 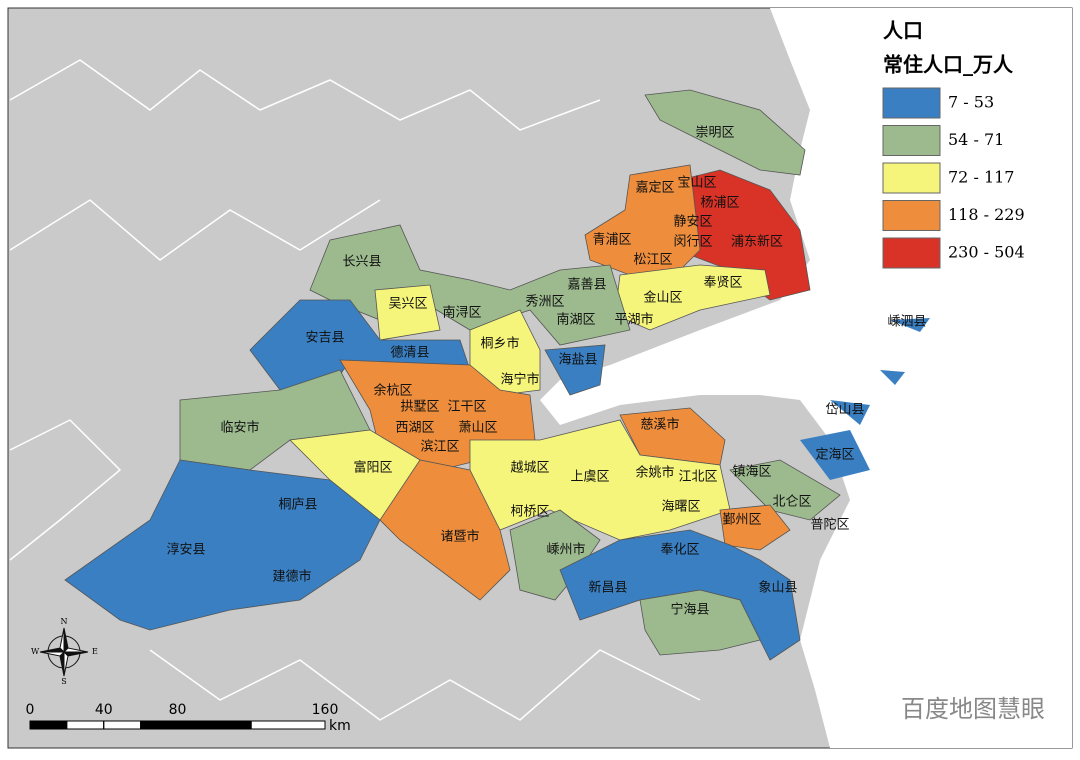 I want to click on district-label: 松江区, so click(x=652, y=260).